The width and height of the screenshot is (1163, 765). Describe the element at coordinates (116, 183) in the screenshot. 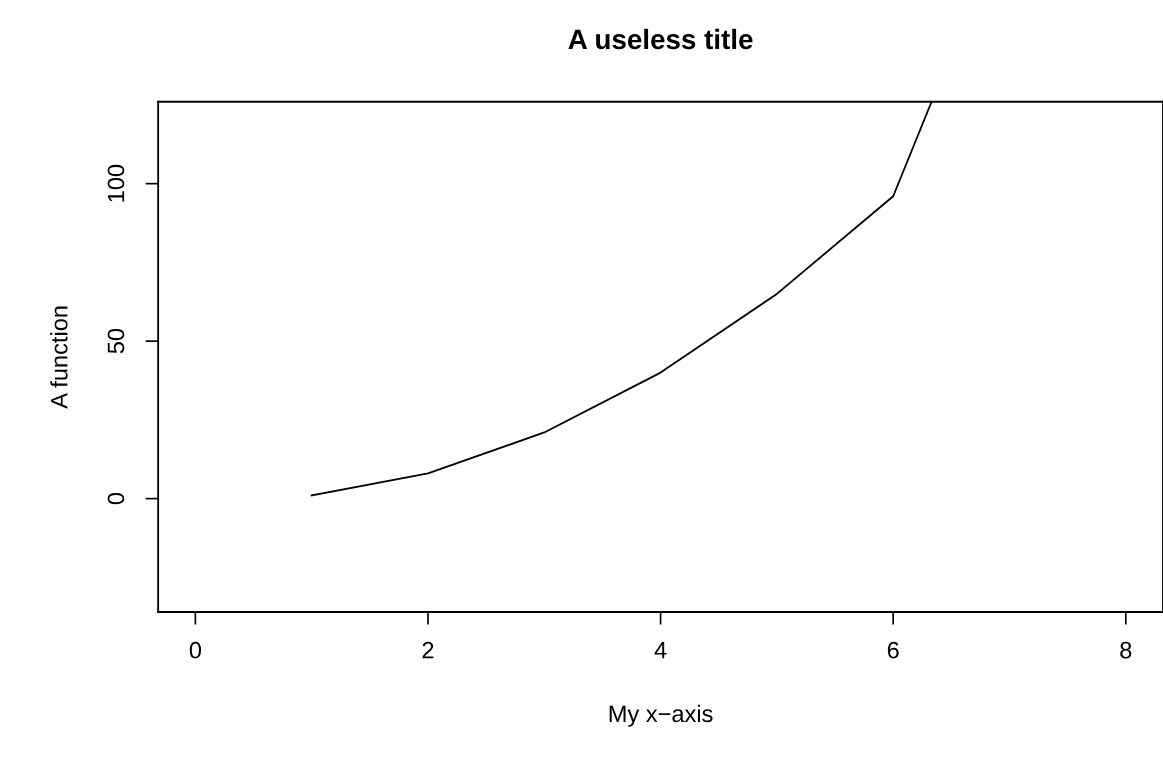

I see `y-tick-label: 100` at that location.